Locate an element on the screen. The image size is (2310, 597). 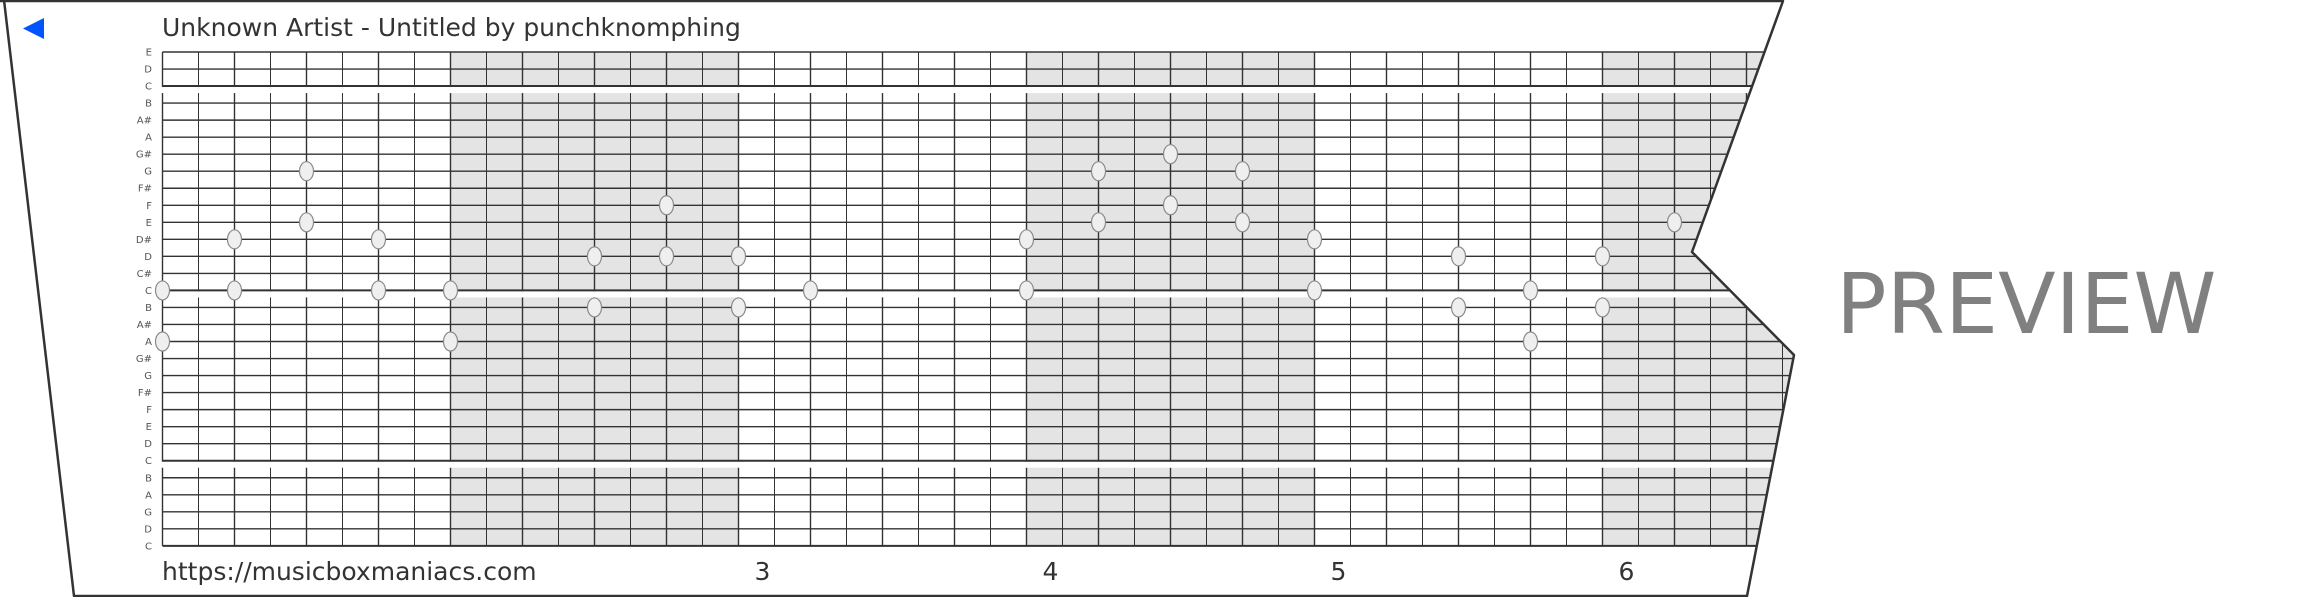
bar-number: 3 is located at coordinates (763, 571).